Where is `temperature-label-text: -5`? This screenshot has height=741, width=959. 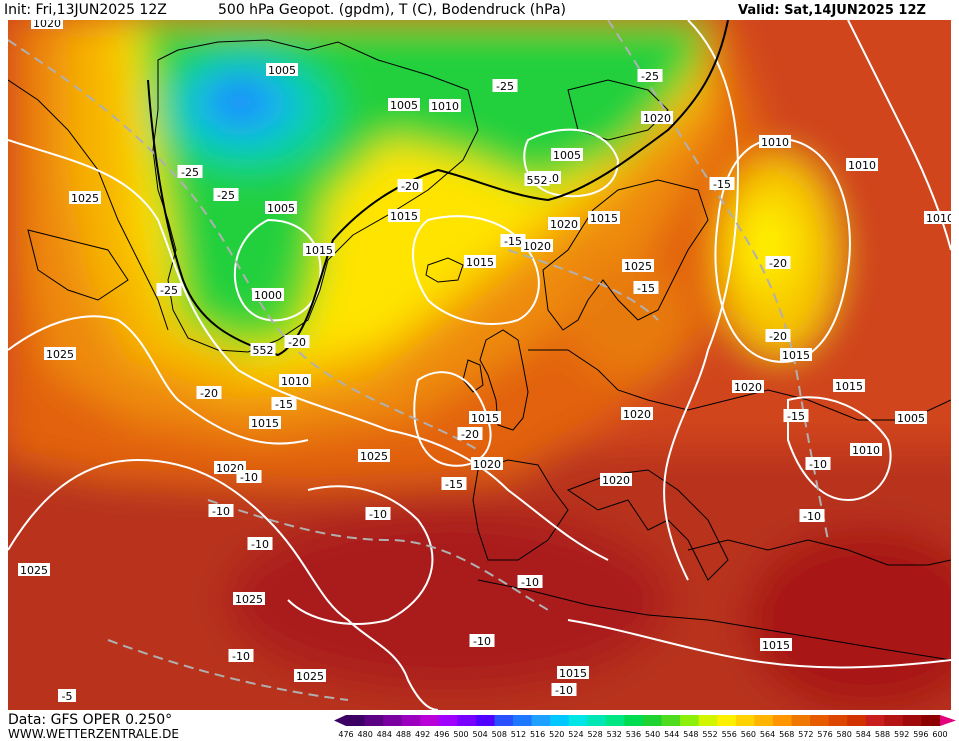
temperature-label-text: -5 is located at coordinates (67, 696).